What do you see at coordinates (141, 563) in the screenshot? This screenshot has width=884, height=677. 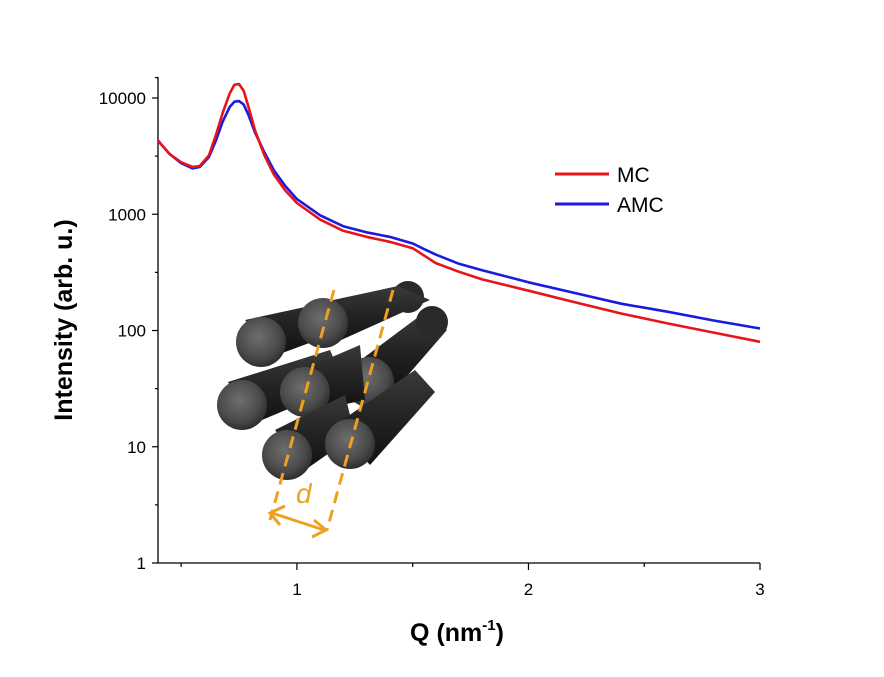 I see `y-tick-label: 1` at bounding box center [141, 563].